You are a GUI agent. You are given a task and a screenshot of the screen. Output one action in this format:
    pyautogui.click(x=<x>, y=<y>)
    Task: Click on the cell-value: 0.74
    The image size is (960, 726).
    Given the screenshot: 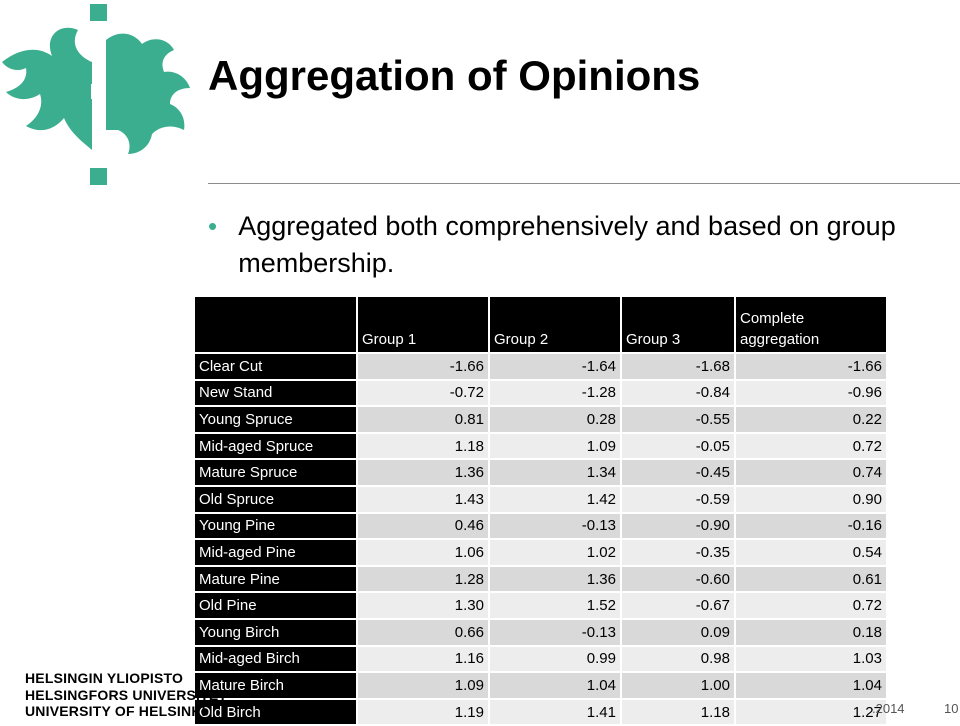 What is the action you would take?
    pyautogui.click(x=811, y=472)
    